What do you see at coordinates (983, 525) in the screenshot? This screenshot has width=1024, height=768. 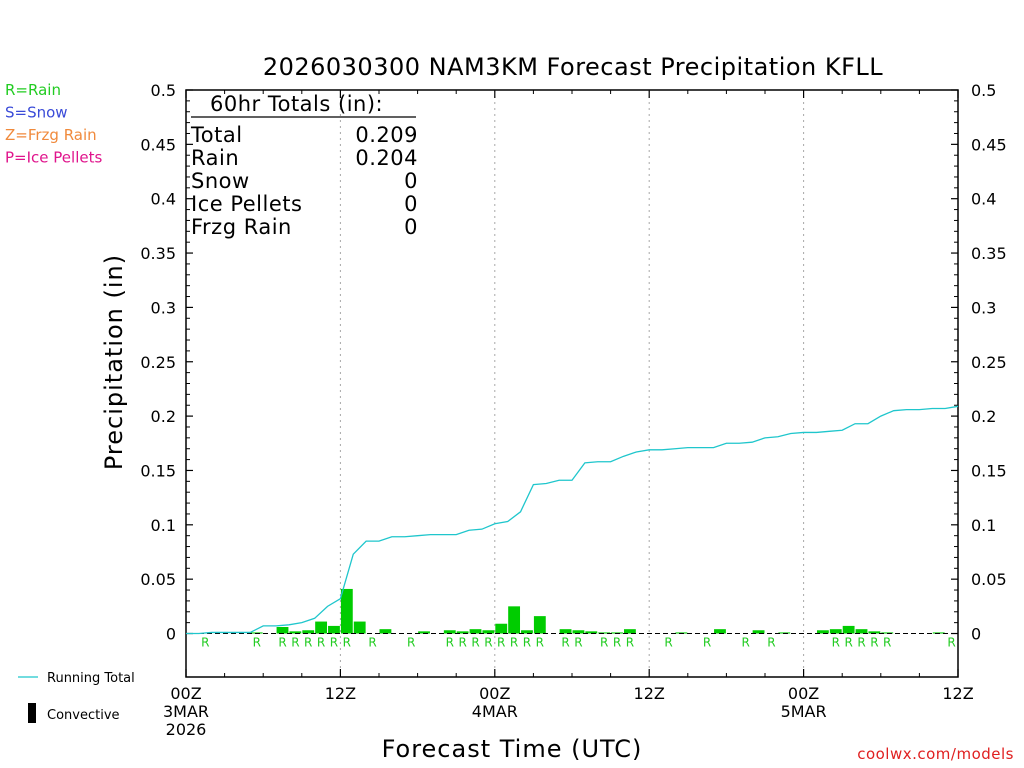 I see `y-tick-label-right: 0.1` at bounding box center [983, 525].